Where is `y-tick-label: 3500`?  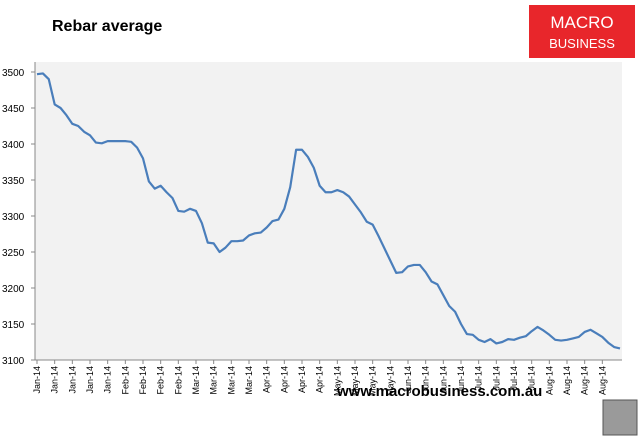 y-tick-label: 3500 is located at coordinates (13, 73).